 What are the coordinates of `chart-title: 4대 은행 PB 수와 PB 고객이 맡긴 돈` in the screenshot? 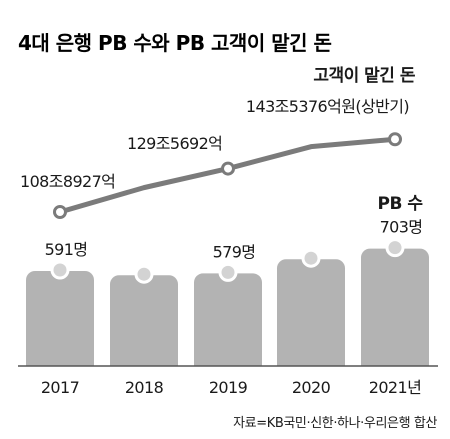 It's located at (174, 43).